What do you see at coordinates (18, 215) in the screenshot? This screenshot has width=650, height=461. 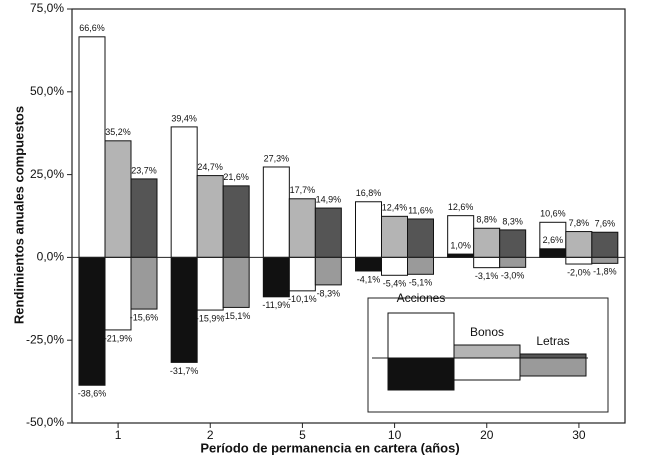 I see `y-axis-label: Rendimientos anuales compuestos` at bounding box center [18, 215].